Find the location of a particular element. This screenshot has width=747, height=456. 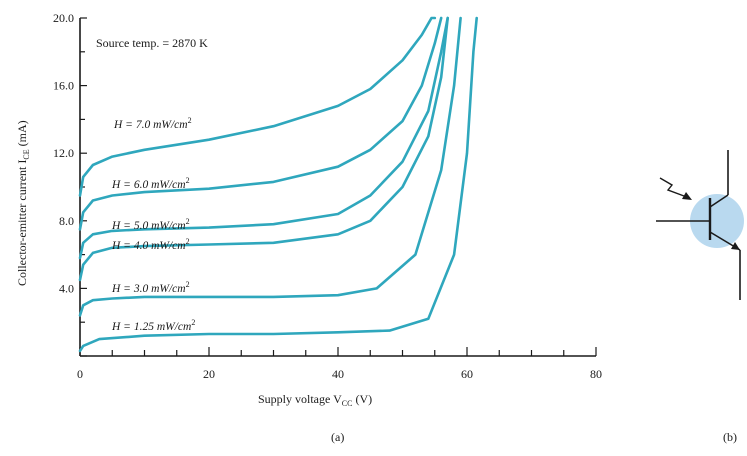

x-axis-label-sub: CC is located at coordinates (347, 403).